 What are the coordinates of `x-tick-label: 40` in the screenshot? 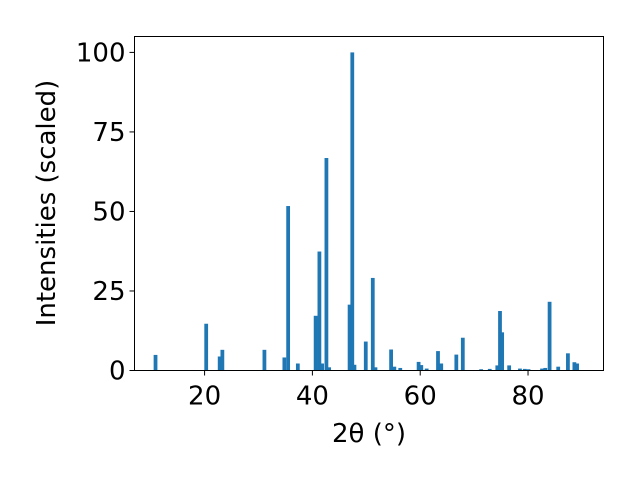 It's located at (312, 397).